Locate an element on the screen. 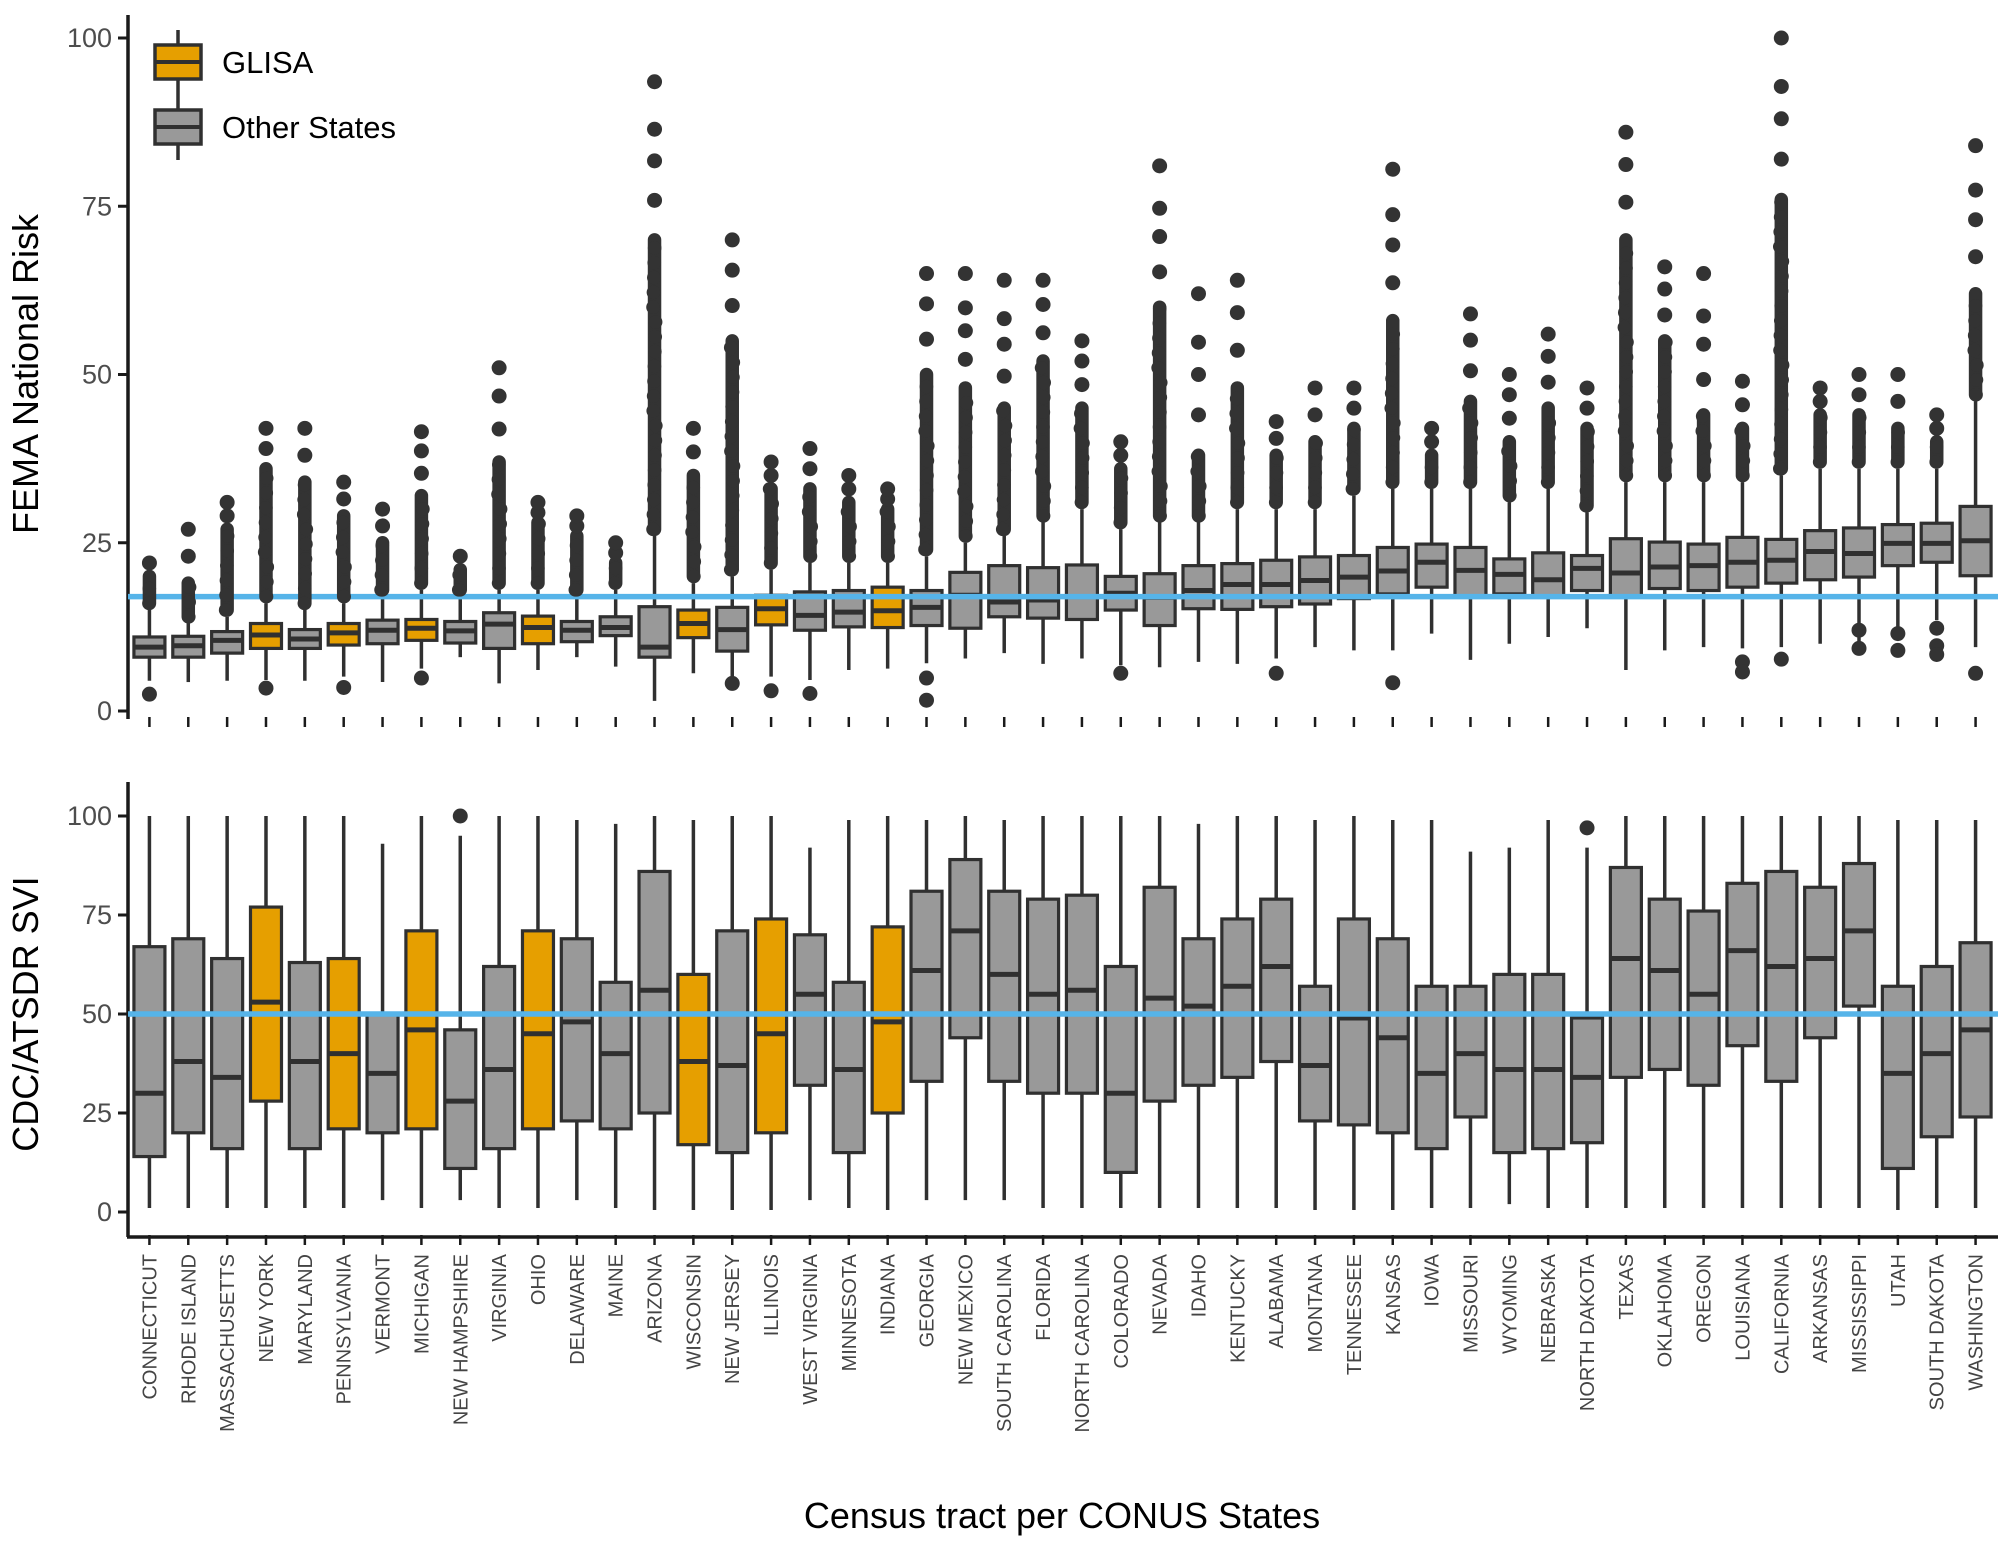 This screenshot has height=1548, width=2000. x-category-label-ILLINOIS: ILLINOIS is located at coordinates (772, 1295).